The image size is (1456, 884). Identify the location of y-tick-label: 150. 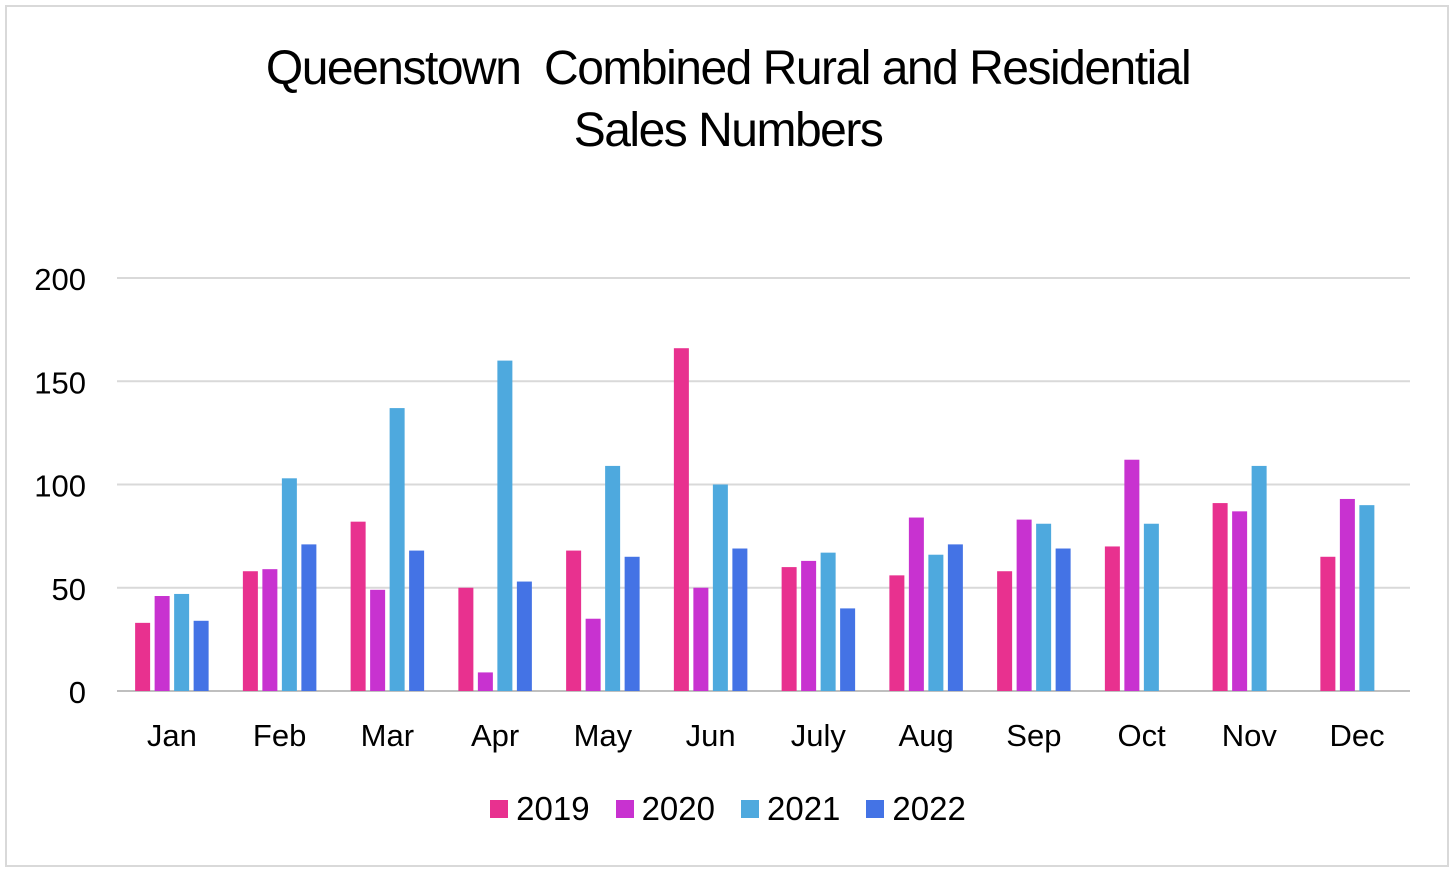
(60, 382).